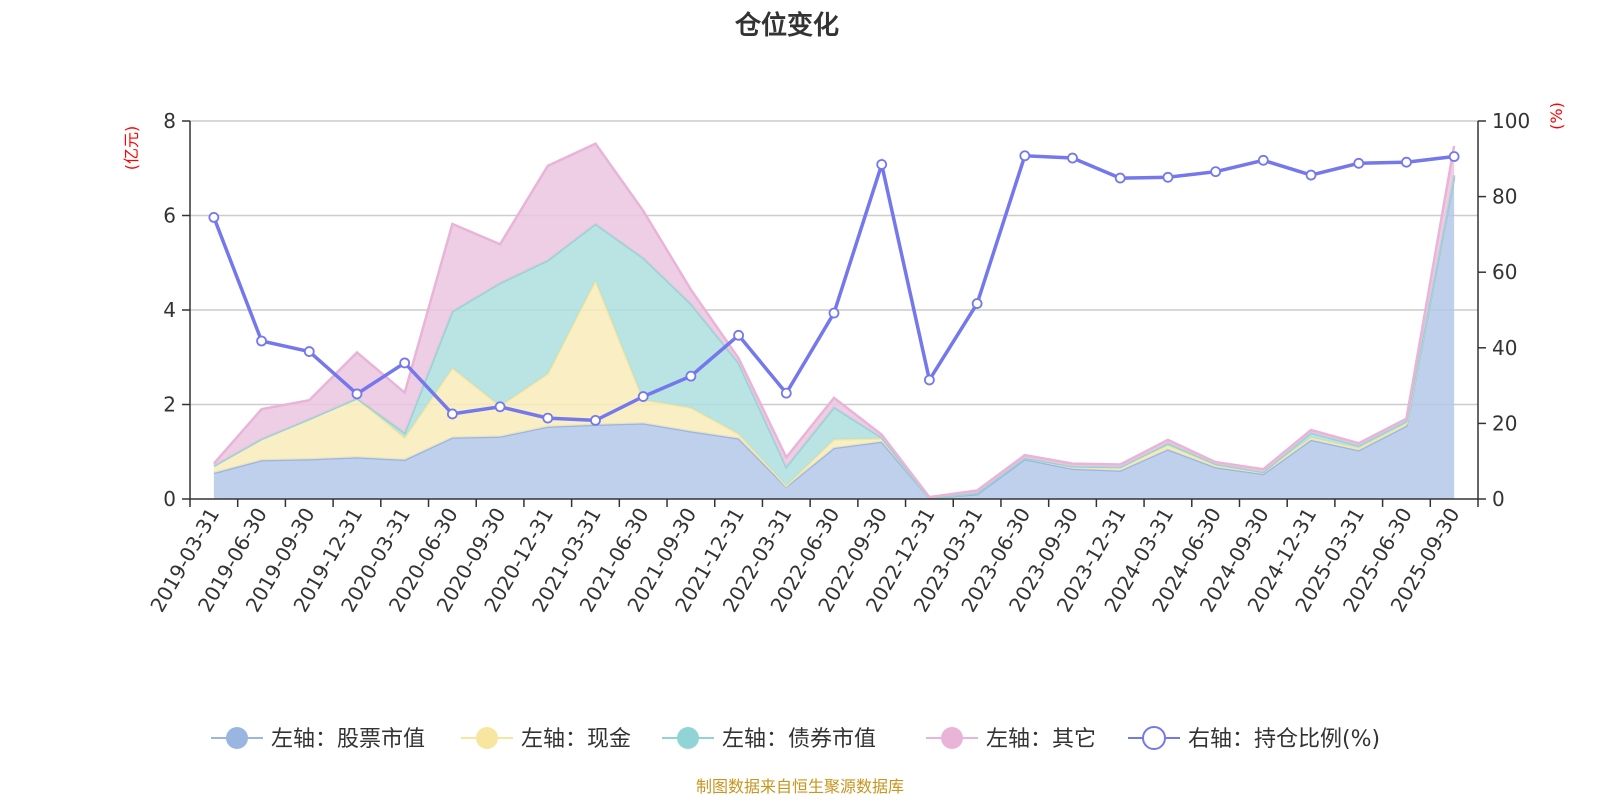 The height and width of the screenshot is (800, 1600). What do you see at coordinates (1498, 499) in the screenshot?
I see `right-axis-tick-label: 0` at bounding box center [1498, 499].